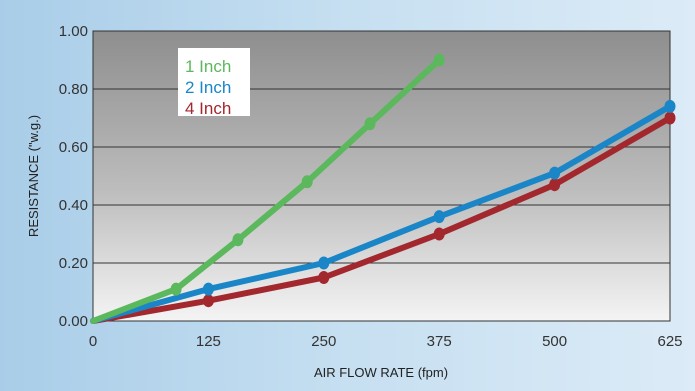  Describe the element at coordinates (554, 341) in the screenshot. I see `x-tick-label: 500` at that location.